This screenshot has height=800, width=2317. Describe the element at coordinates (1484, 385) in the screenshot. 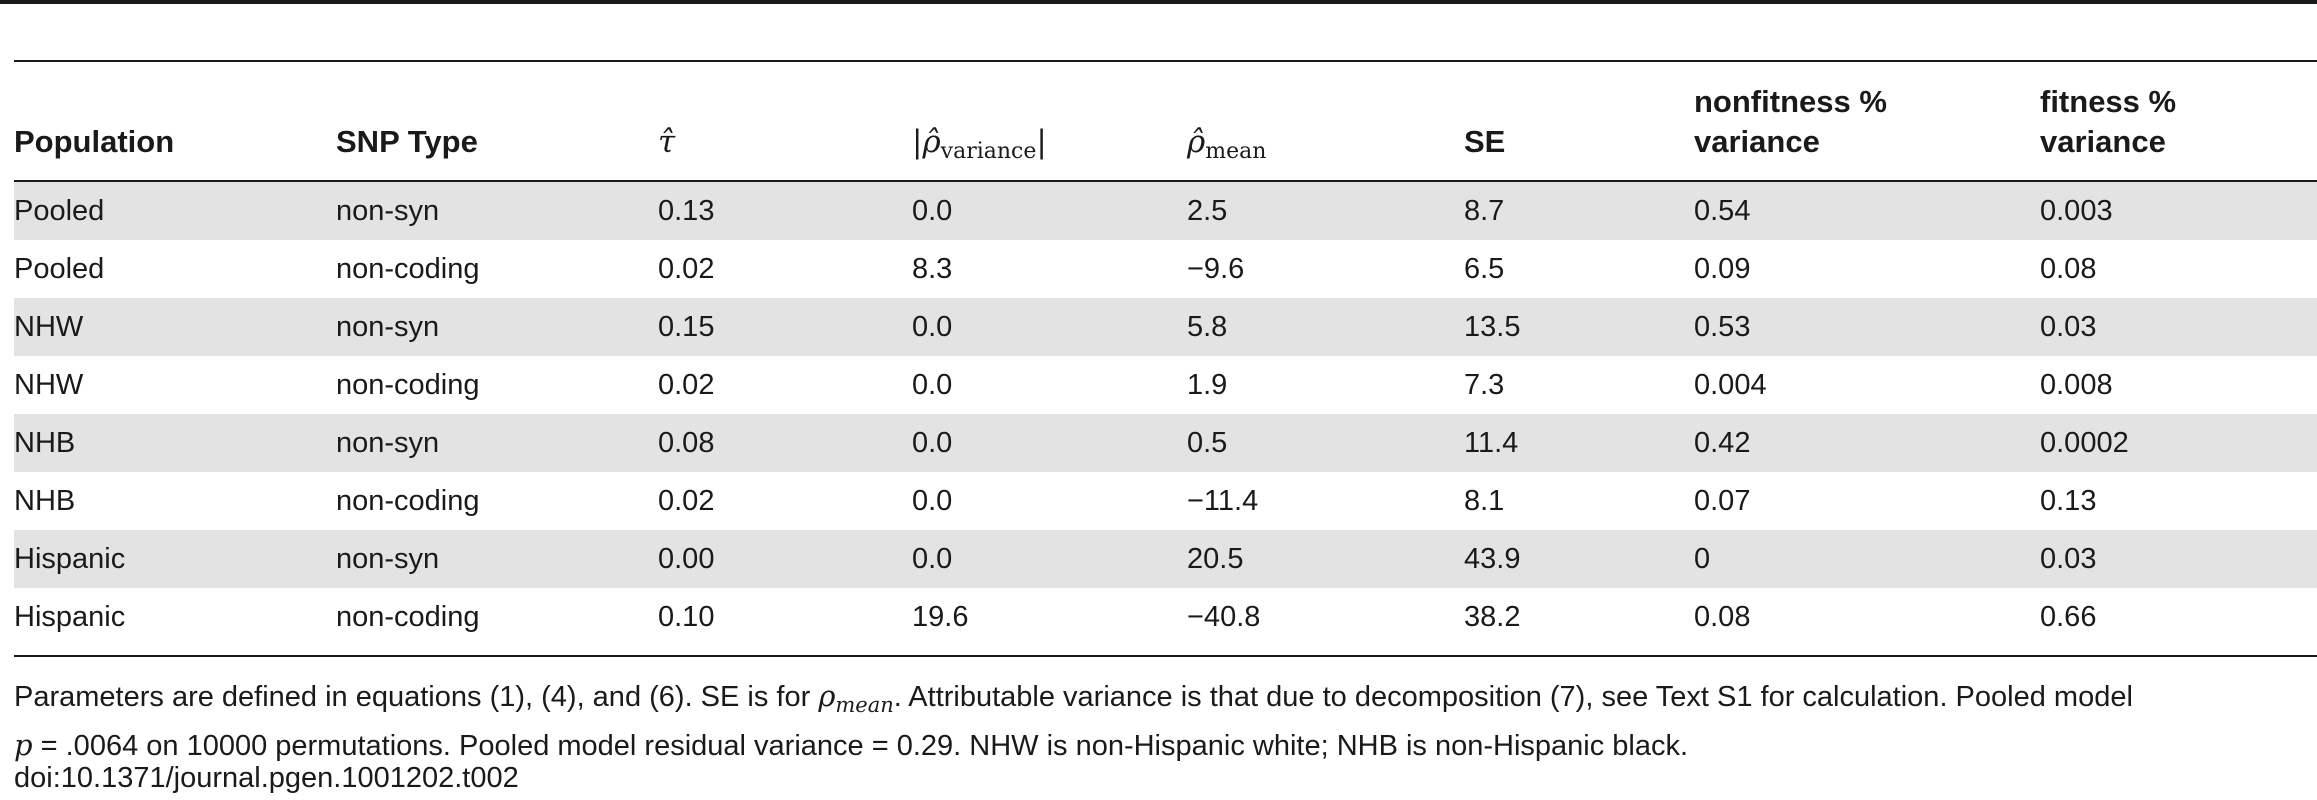

I see `cell-se: 7.3` at that location.